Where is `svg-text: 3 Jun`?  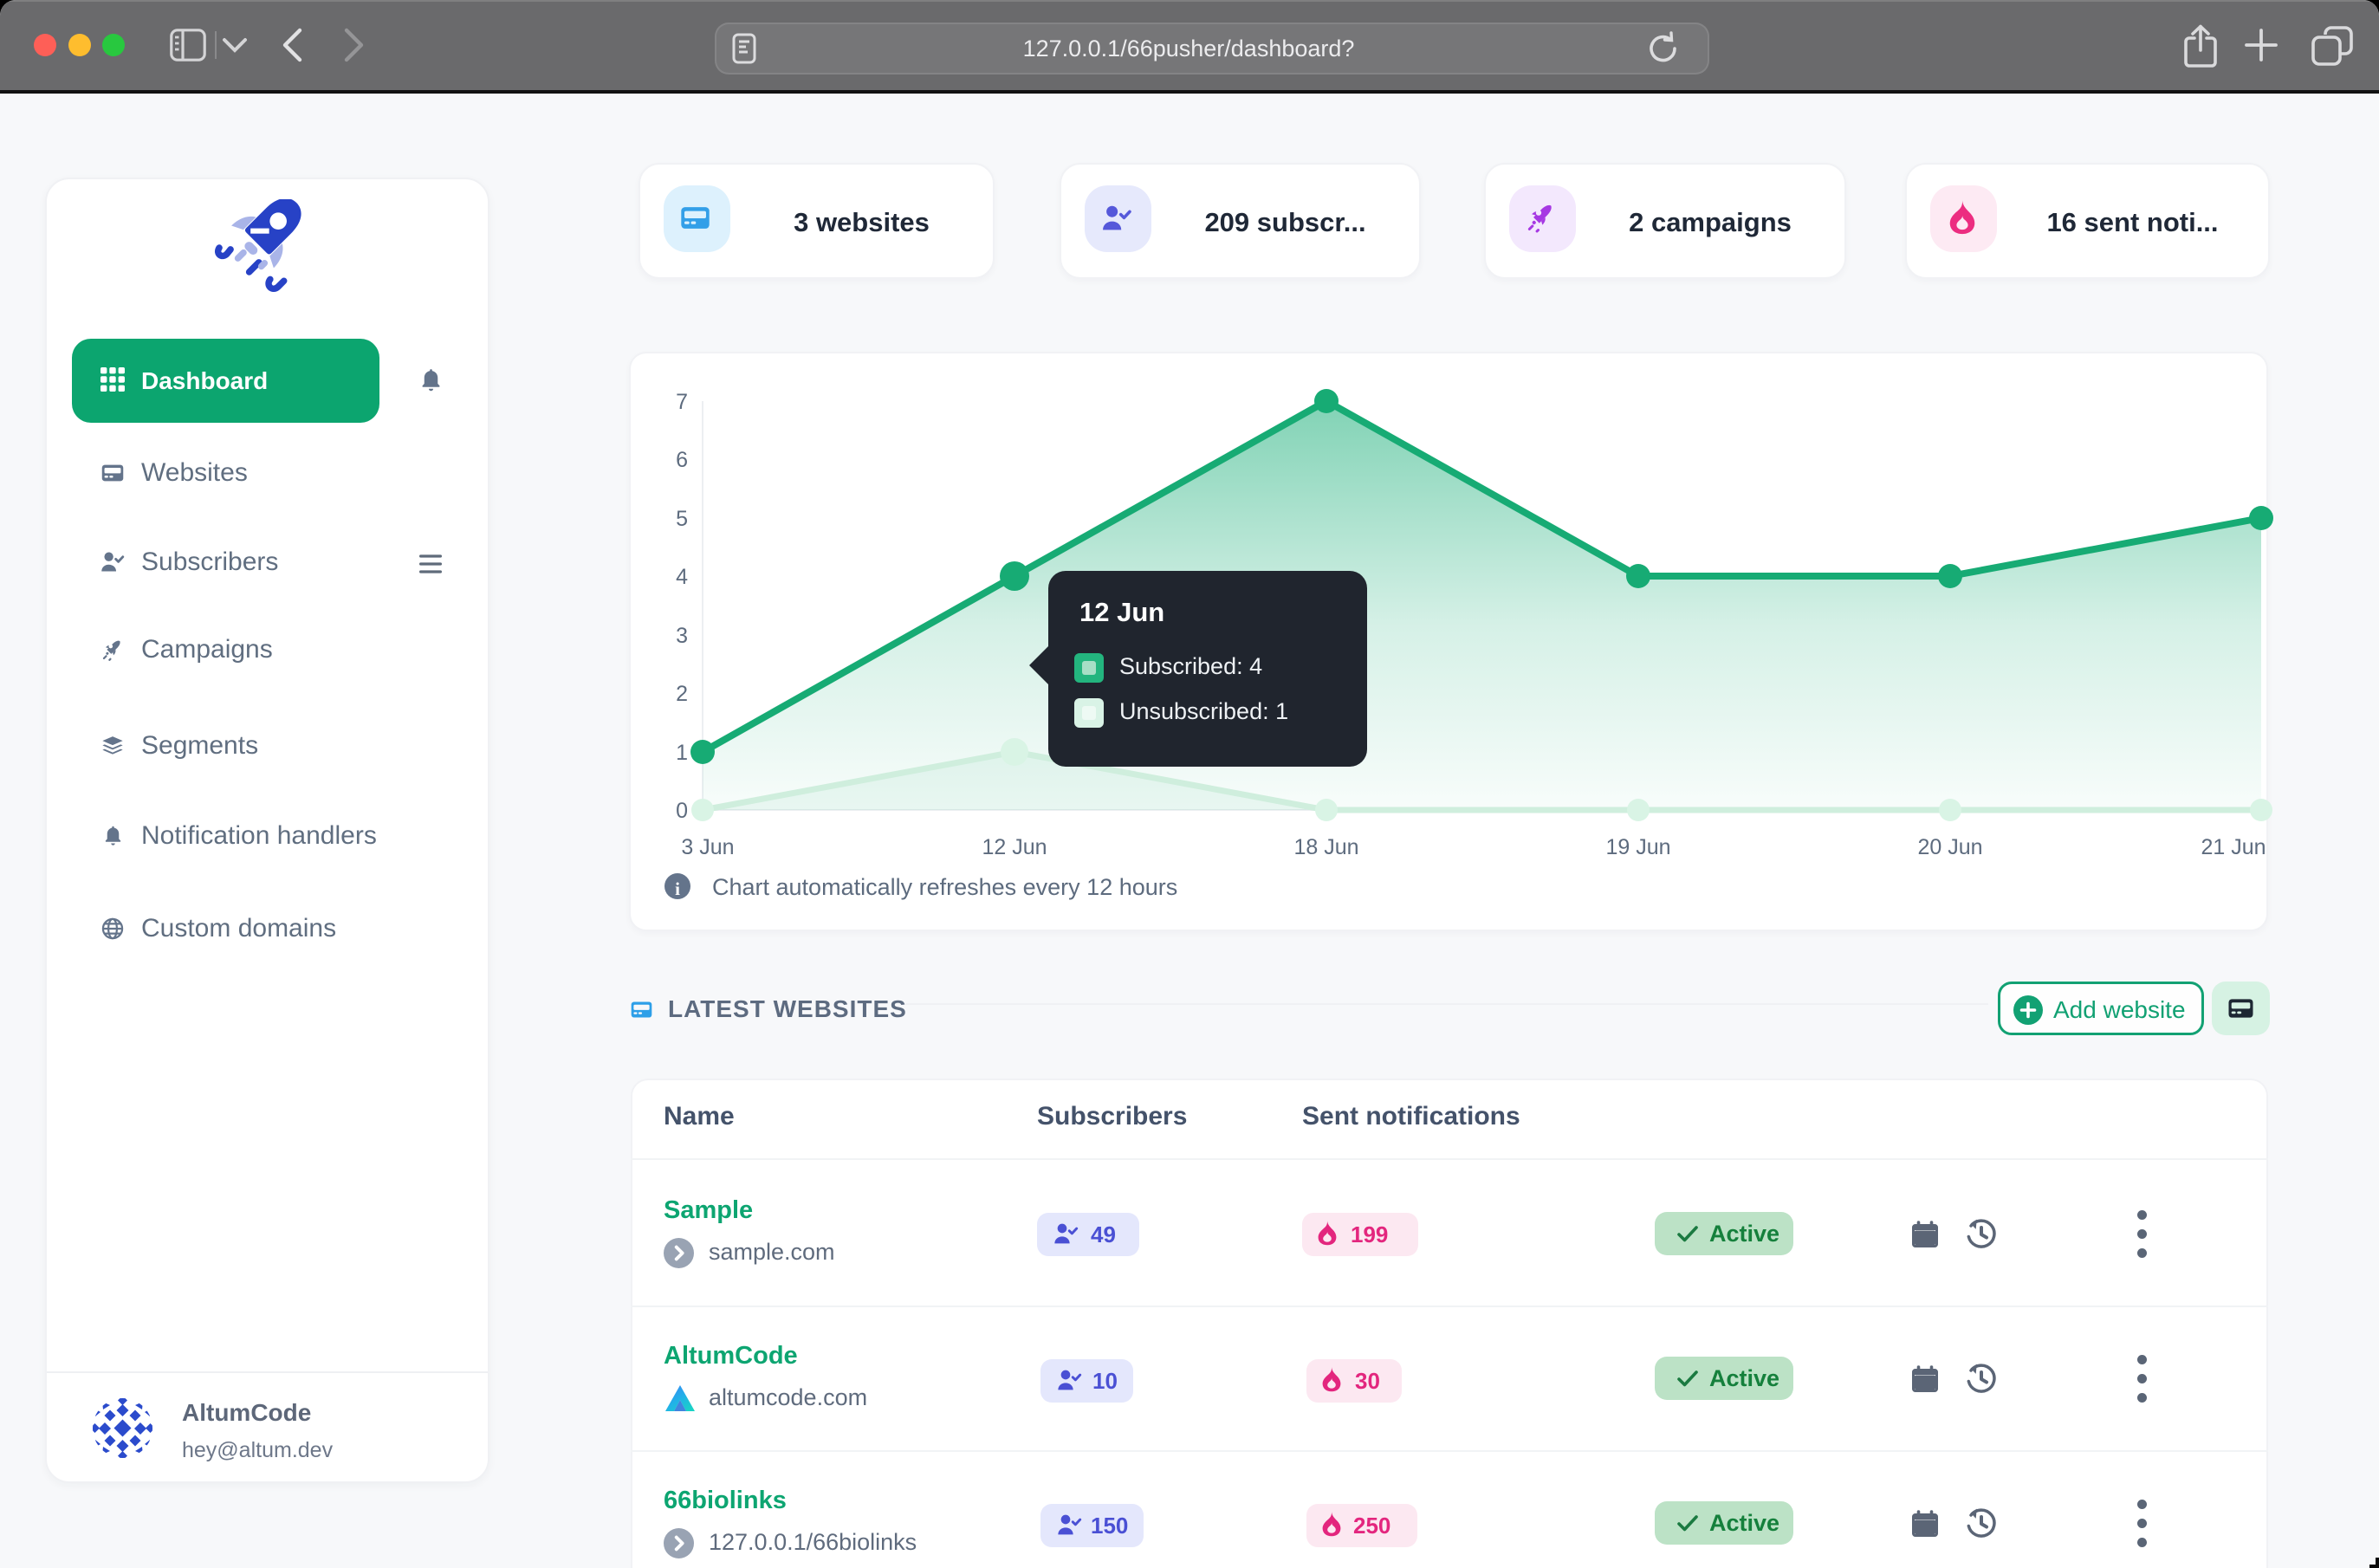
svg-text: 3 Jun is located at coordinates (707, 847).